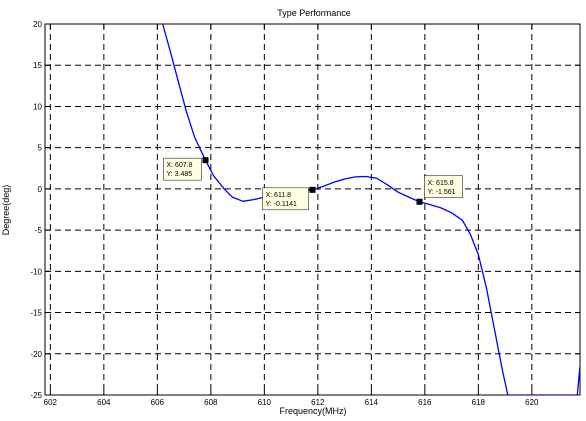 The height and width of the screenshot is (421, 586). Describe the element at coordinates (532, 402) in the screenshot. I see `x-tick-label: 620` at that location.